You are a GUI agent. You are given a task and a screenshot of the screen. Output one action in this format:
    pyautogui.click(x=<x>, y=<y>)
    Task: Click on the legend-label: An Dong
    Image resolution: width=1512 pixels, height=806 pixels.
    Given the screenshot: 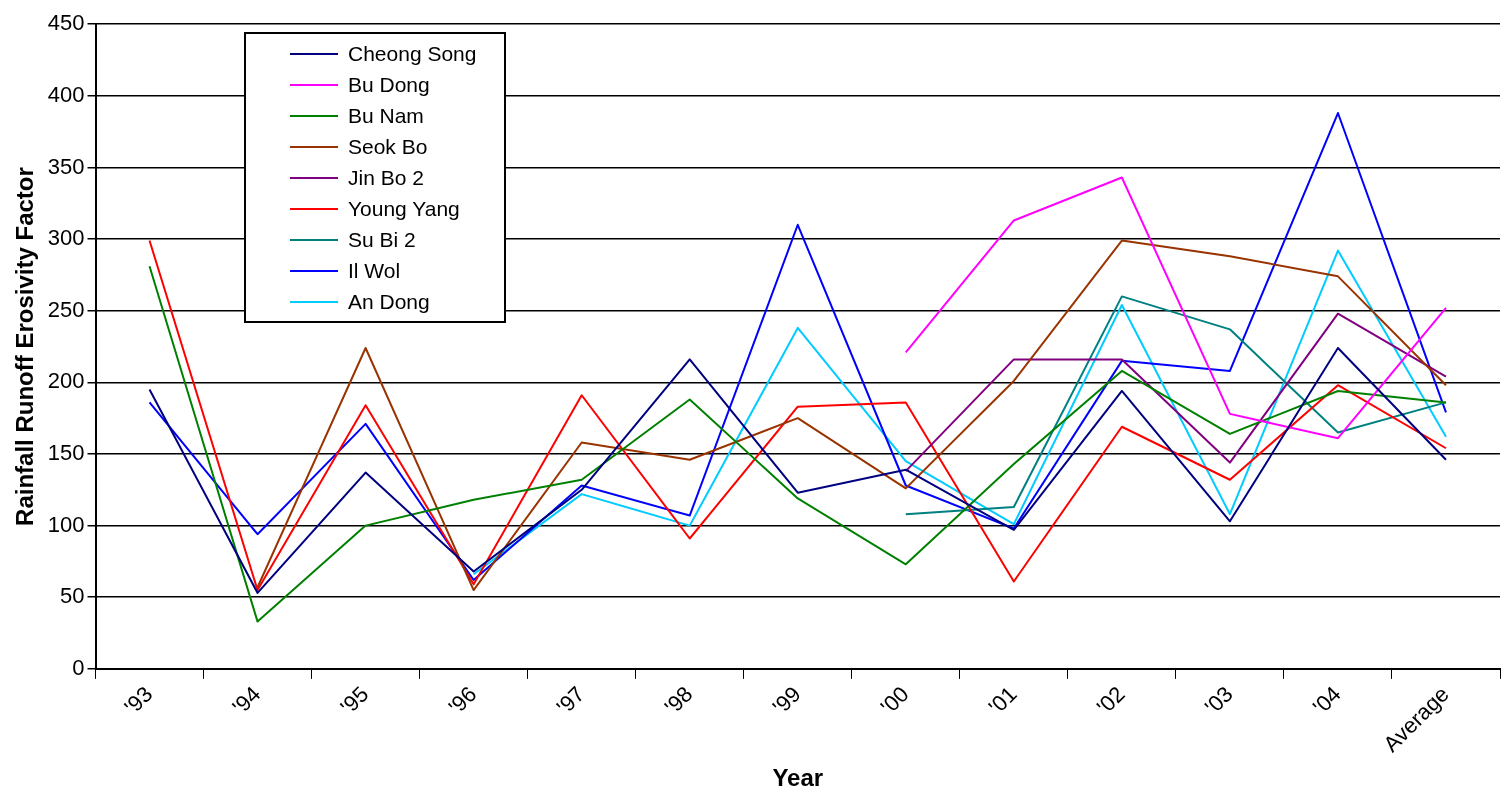 What is the action you would take?
    pyautogui.click(x=389, y=301)
    